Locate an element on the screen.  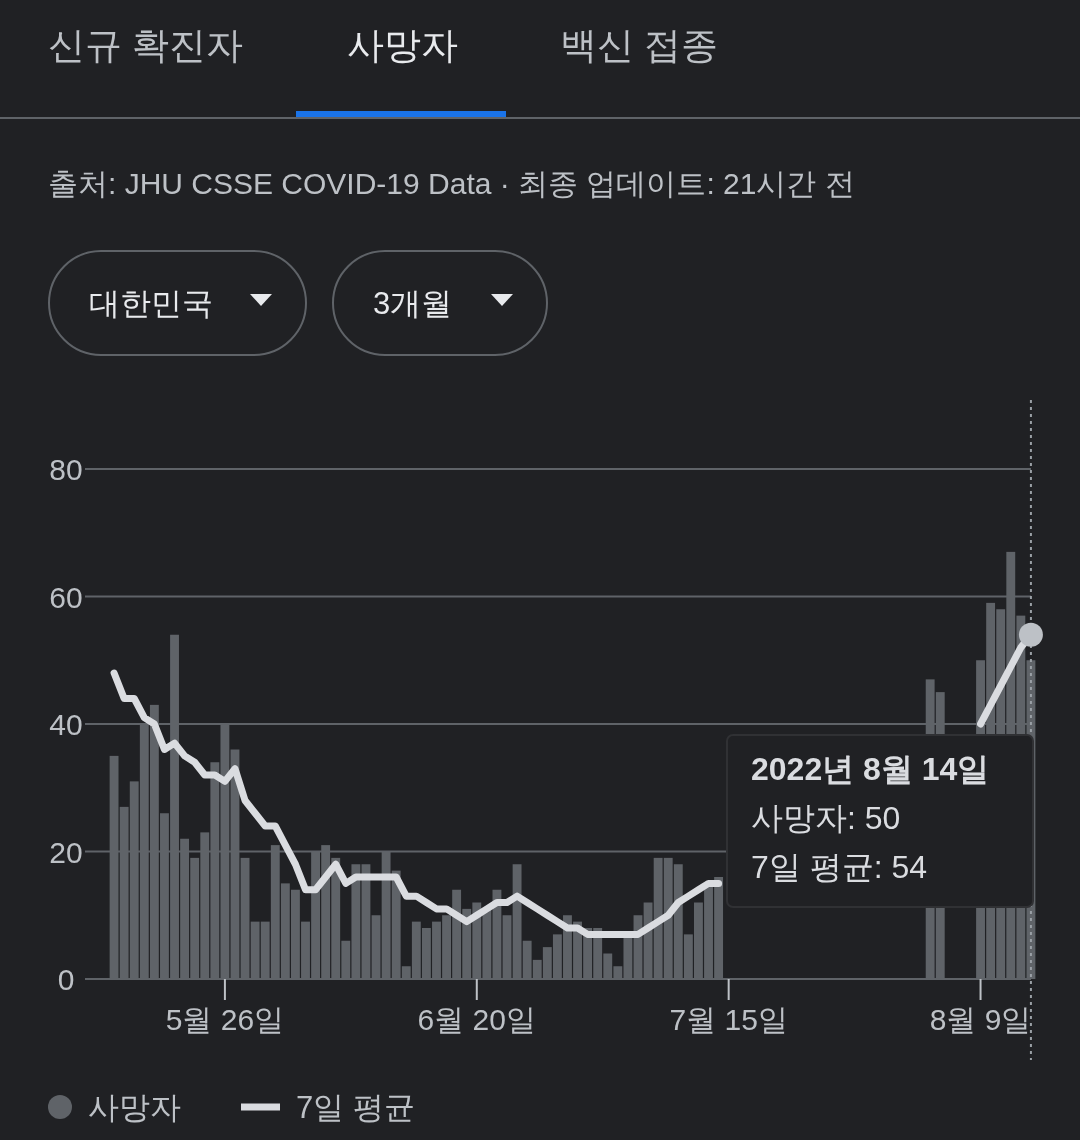
x-tick-label: 7월 15일 is located at coordinates (728, 1019).